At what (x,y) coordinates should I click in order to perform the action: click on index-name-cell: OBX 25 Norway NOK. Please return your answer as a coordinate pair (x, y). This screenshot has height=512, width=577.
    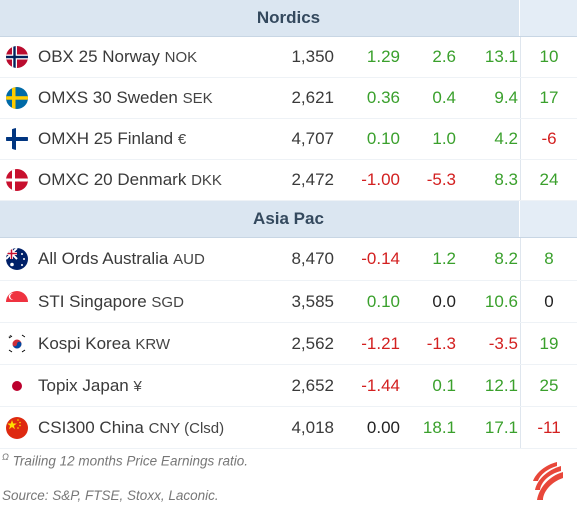
    Looking at the image, I should click on (158, 57).